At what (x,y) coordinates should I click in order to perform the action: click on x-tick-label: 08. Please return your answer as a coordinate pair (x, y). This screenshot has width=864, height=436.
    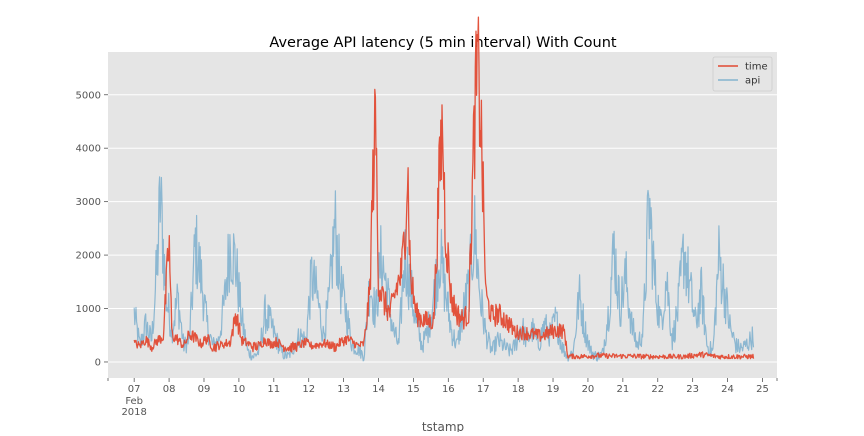
    Looking at the image, I should click on (169, 389).